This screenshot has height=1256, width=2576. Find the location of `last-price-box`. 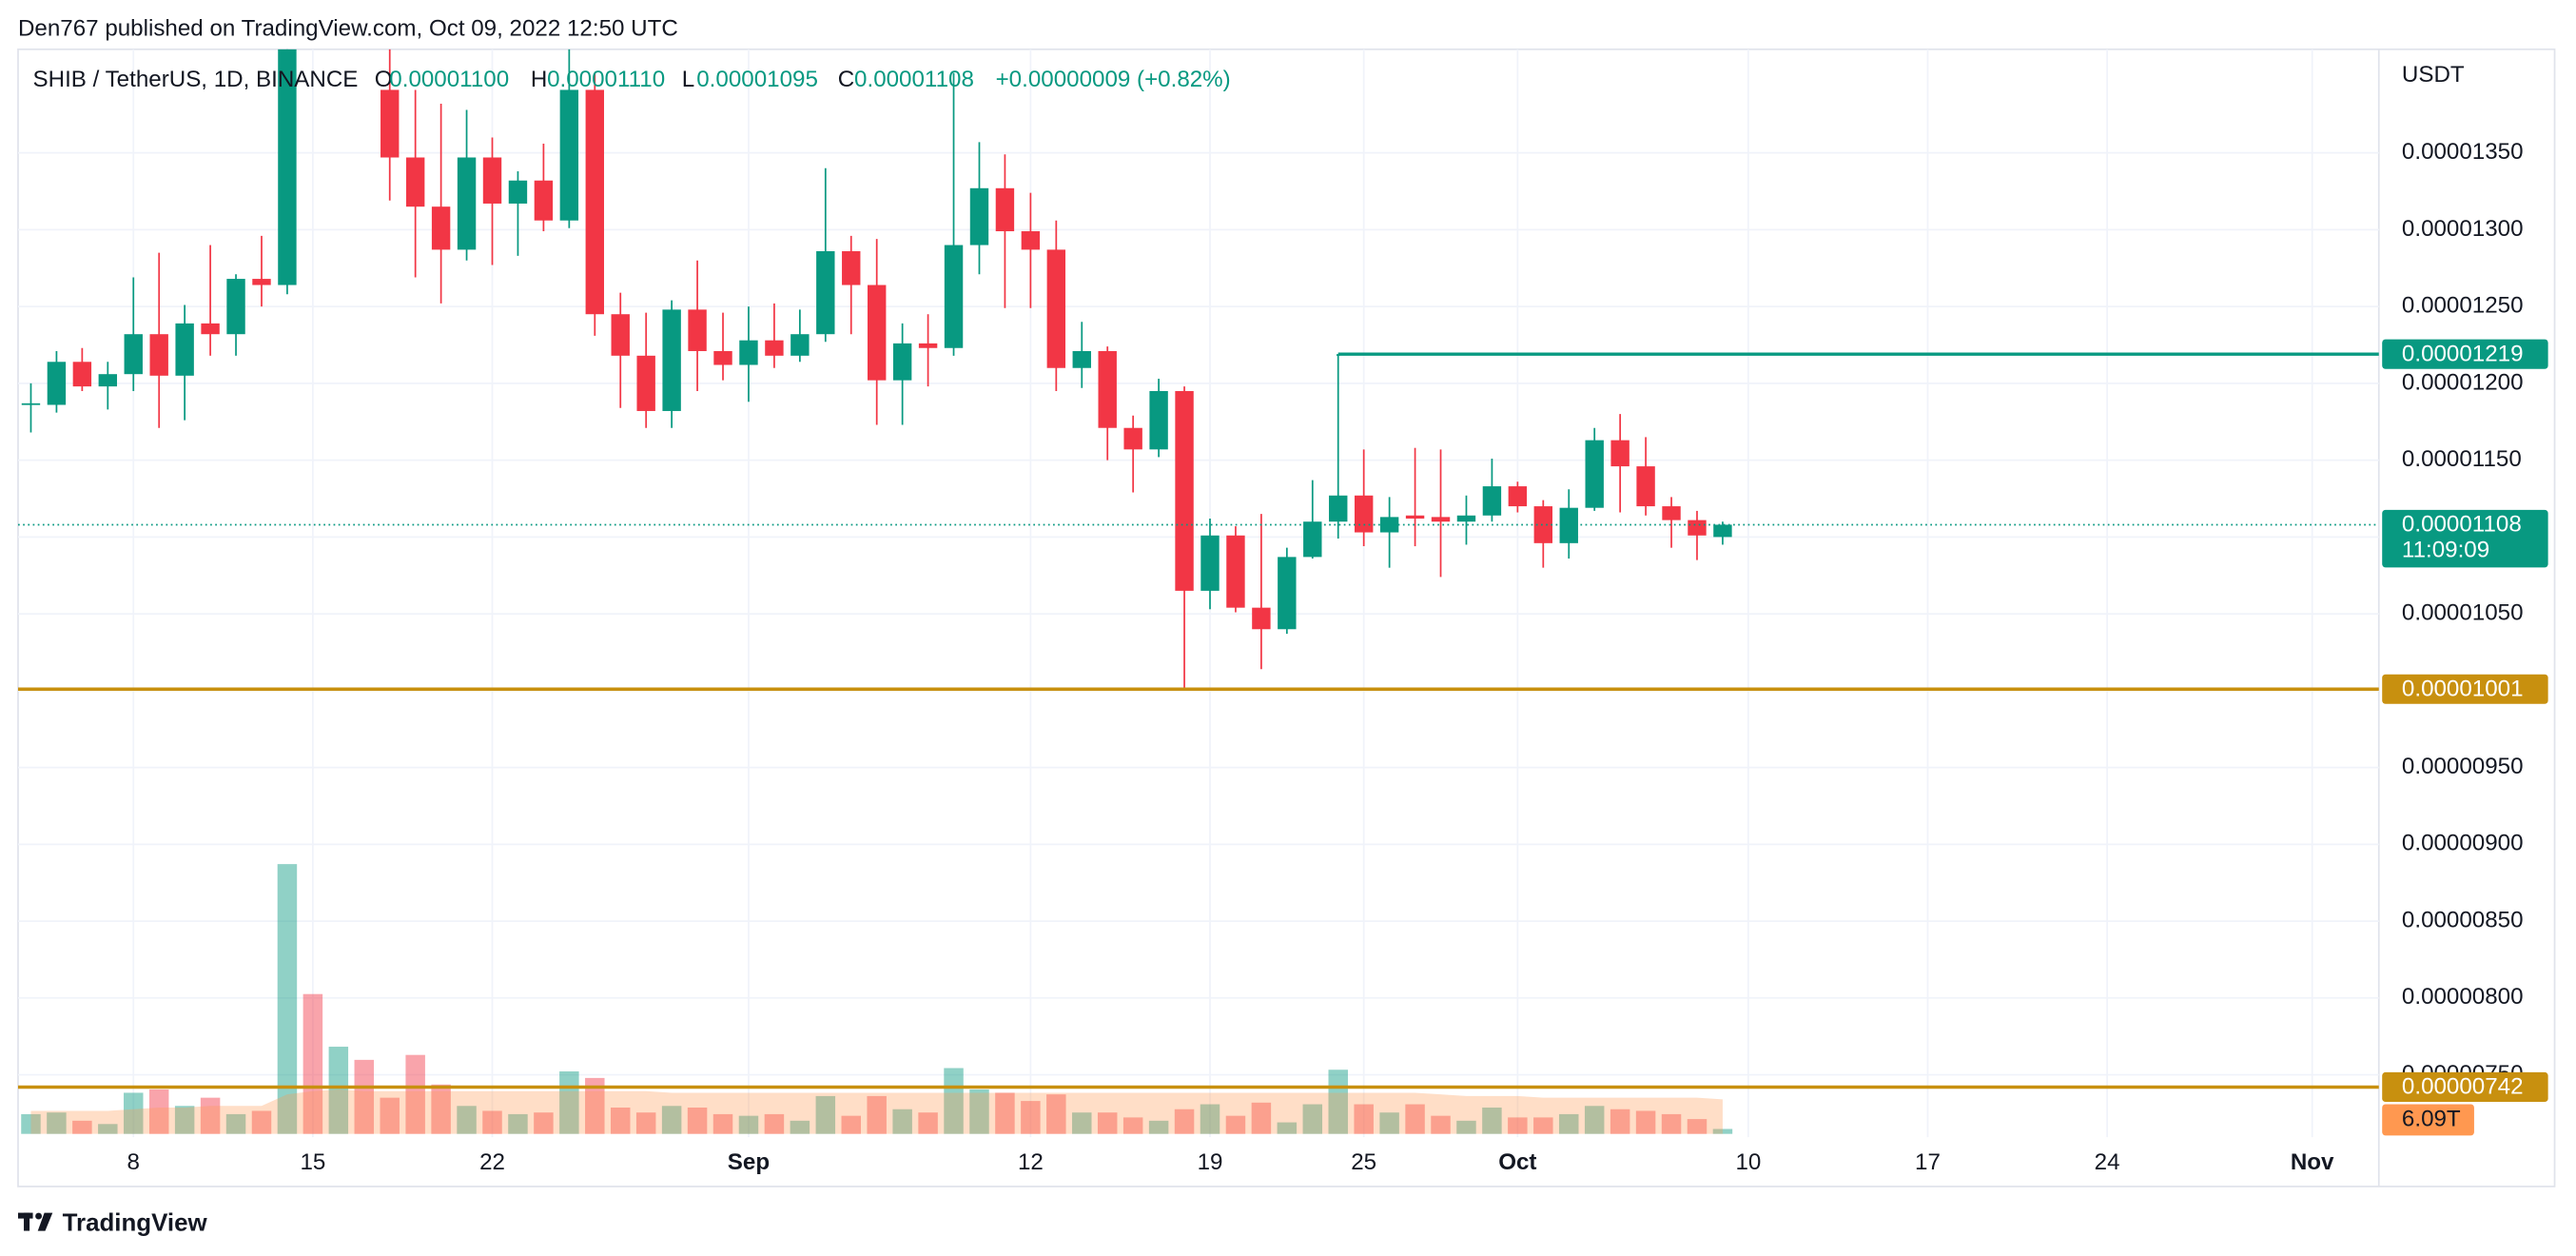

last-price-box is located at coordinates (2465, 538).